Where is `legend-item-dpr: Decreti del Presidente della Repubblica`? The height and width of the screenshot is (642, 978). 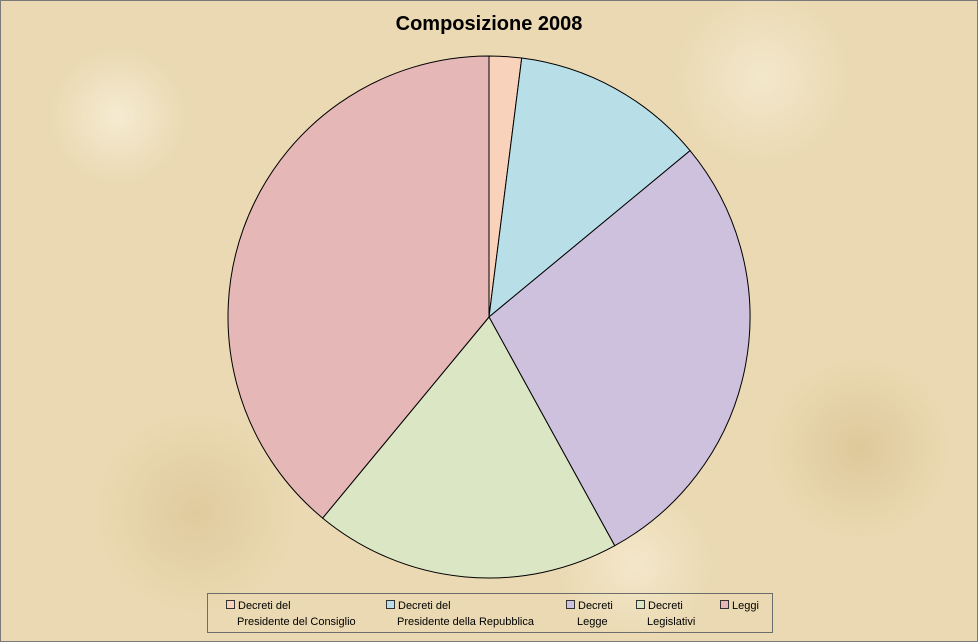 legend-item-dpr: Decreti del Presidente della Repubblica is located at coordinates (460, 614).